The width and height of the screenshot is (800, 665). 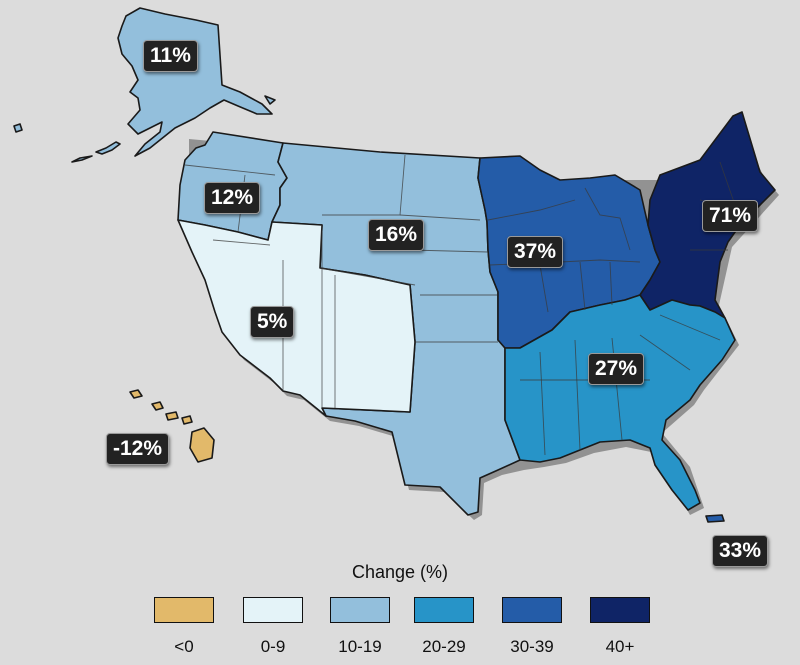 What do you see at coordinates (184, 610) in the screenshot?
I see `legend-swatch-negative` at bounding box center [184, 610].